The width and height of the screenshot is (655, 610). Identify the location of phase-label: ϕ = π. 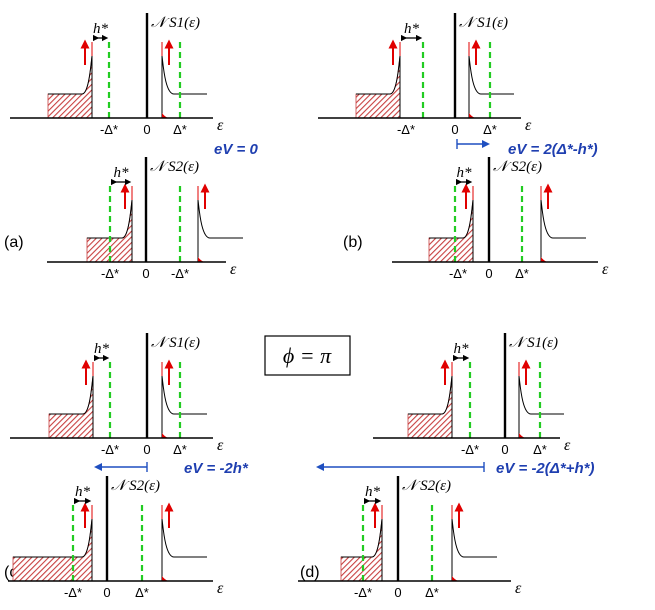
(307, 355).